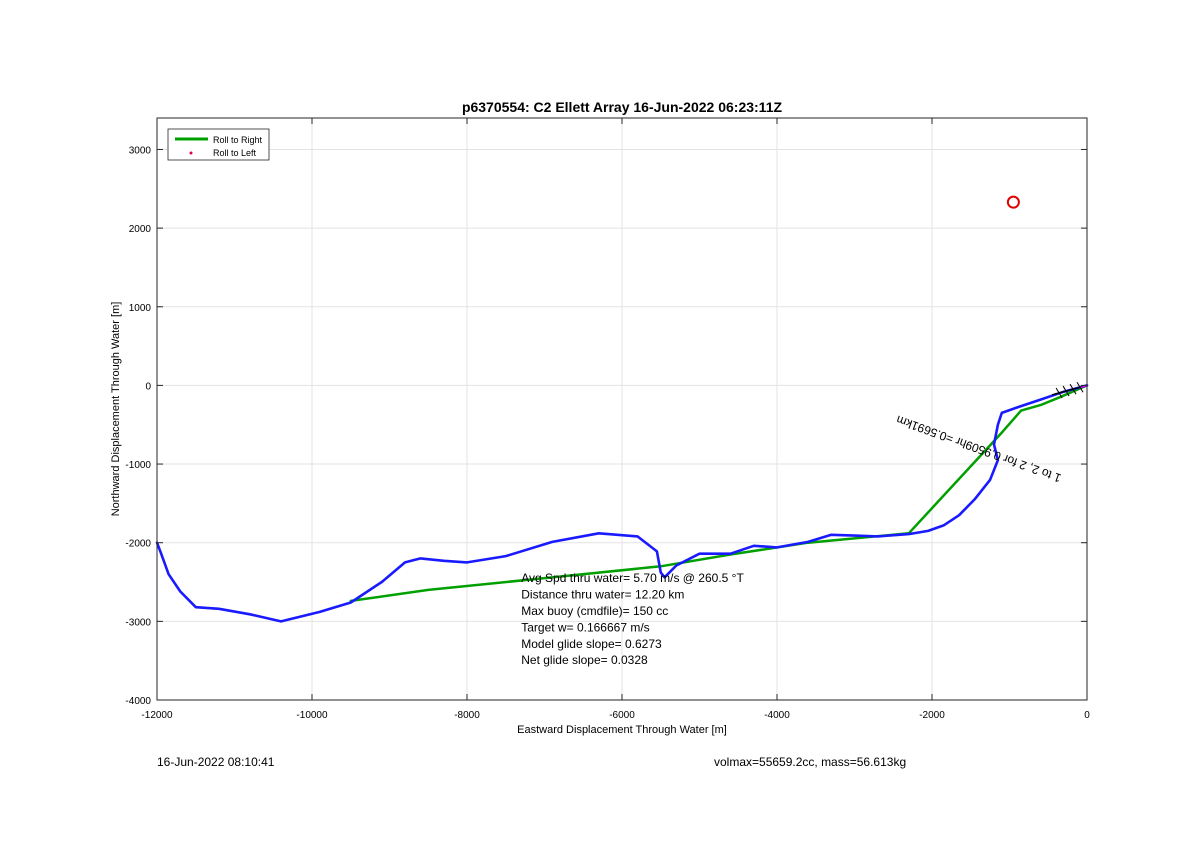  Describe the element at coordinates (138, 465) in the screenshot. I see `y-tick-label: -1000` at that location.